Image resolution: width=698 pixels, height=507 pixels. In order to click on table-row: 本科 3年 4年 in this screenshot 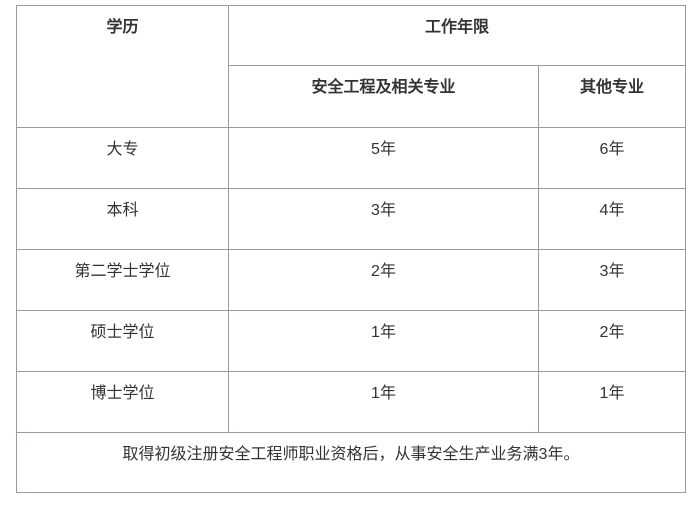, I will do `click(351, 219)`.